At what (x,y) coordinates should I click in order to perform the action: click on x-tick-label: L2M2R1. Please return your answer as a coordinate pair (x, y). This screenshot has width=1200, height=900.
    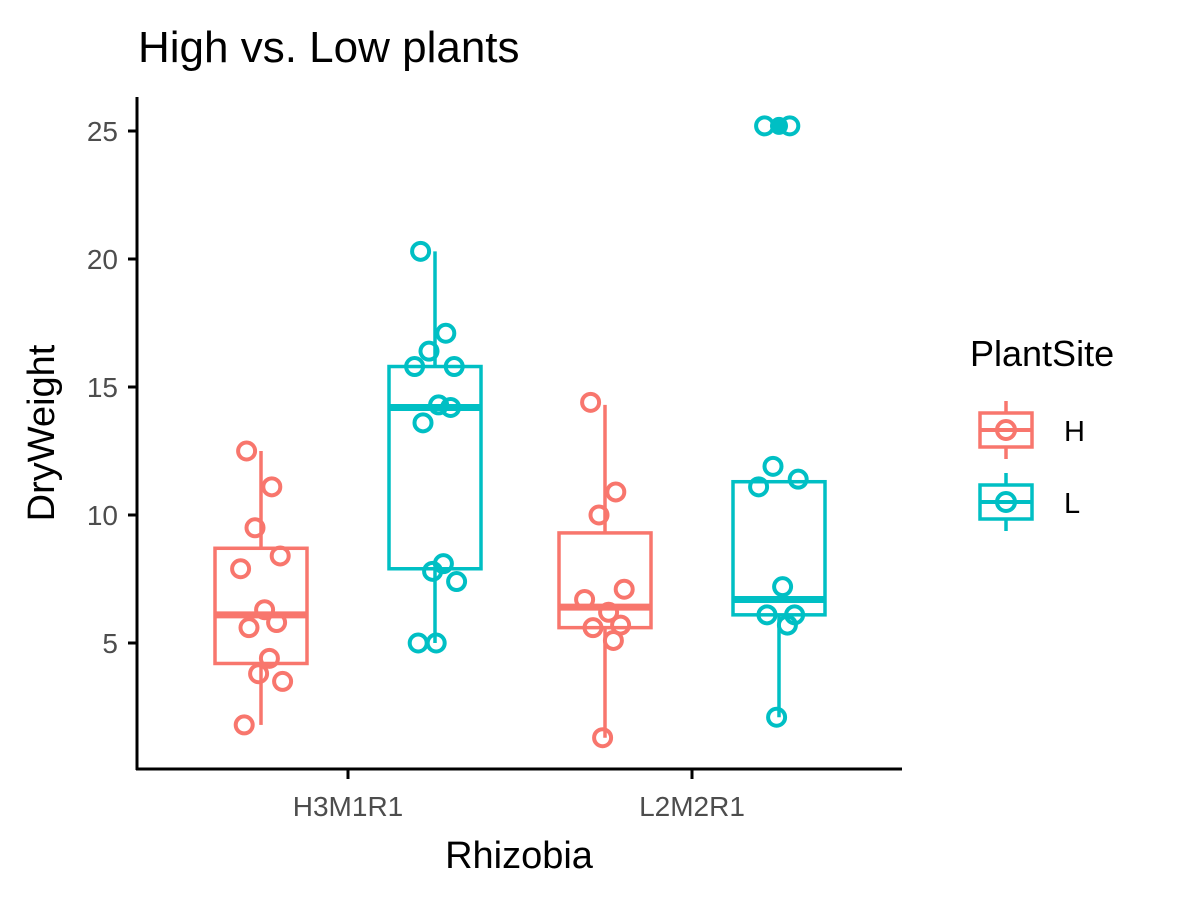
    Looking at the image, I should click on (692, 806).